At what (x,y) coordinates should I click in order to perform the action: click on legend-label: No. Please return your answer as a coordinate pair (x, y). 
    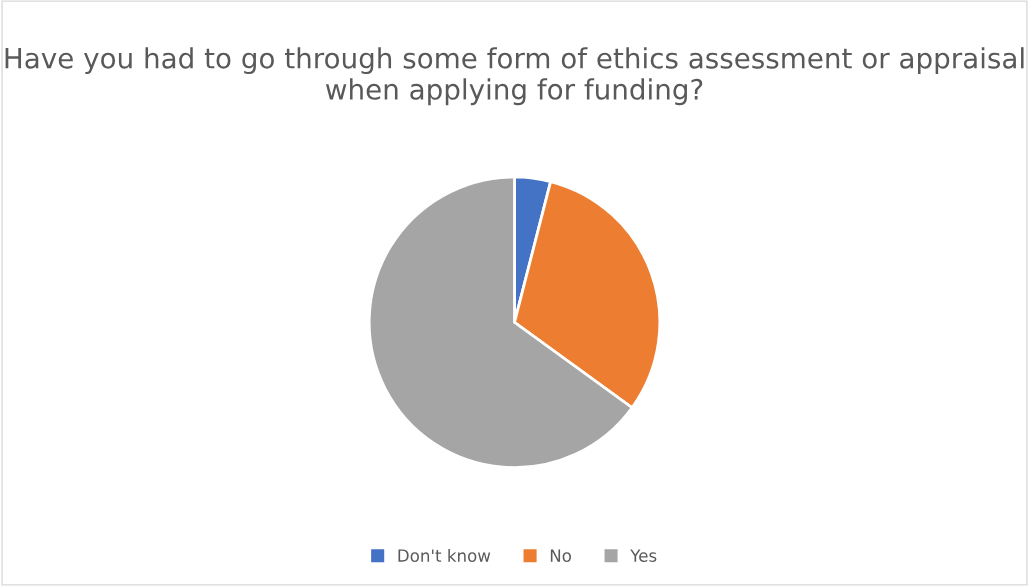
    Looking at the image, I should click on (560, 555).